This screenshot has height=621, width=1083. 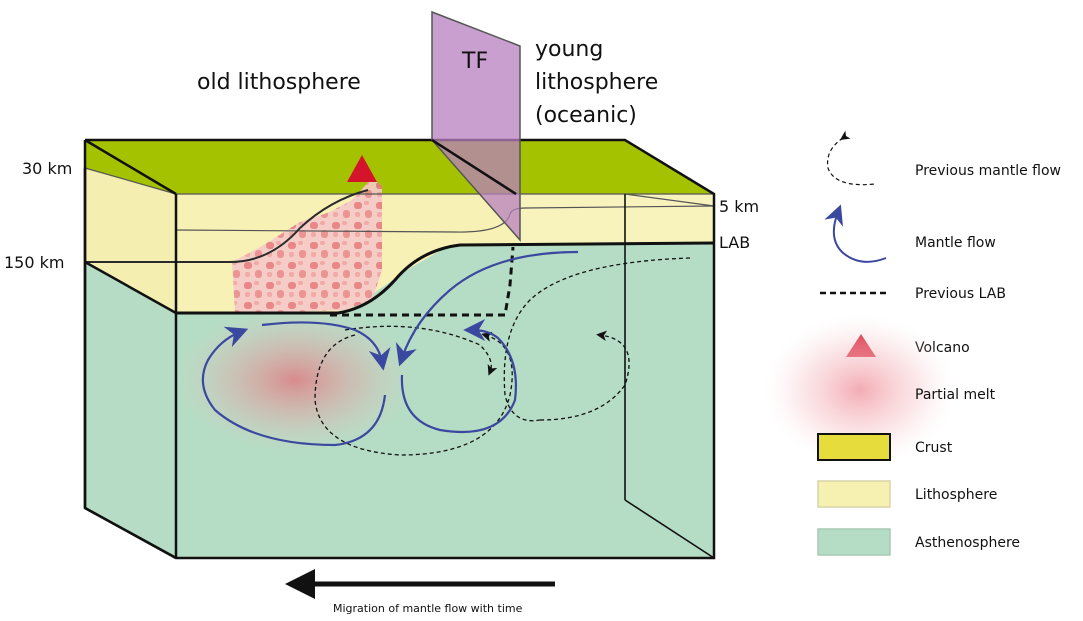 What do you see at coordinates (955, 243) in the screenshot?
I see `legend-mantle-flow-label: Mantle flow` at bounding box center [955, 243].